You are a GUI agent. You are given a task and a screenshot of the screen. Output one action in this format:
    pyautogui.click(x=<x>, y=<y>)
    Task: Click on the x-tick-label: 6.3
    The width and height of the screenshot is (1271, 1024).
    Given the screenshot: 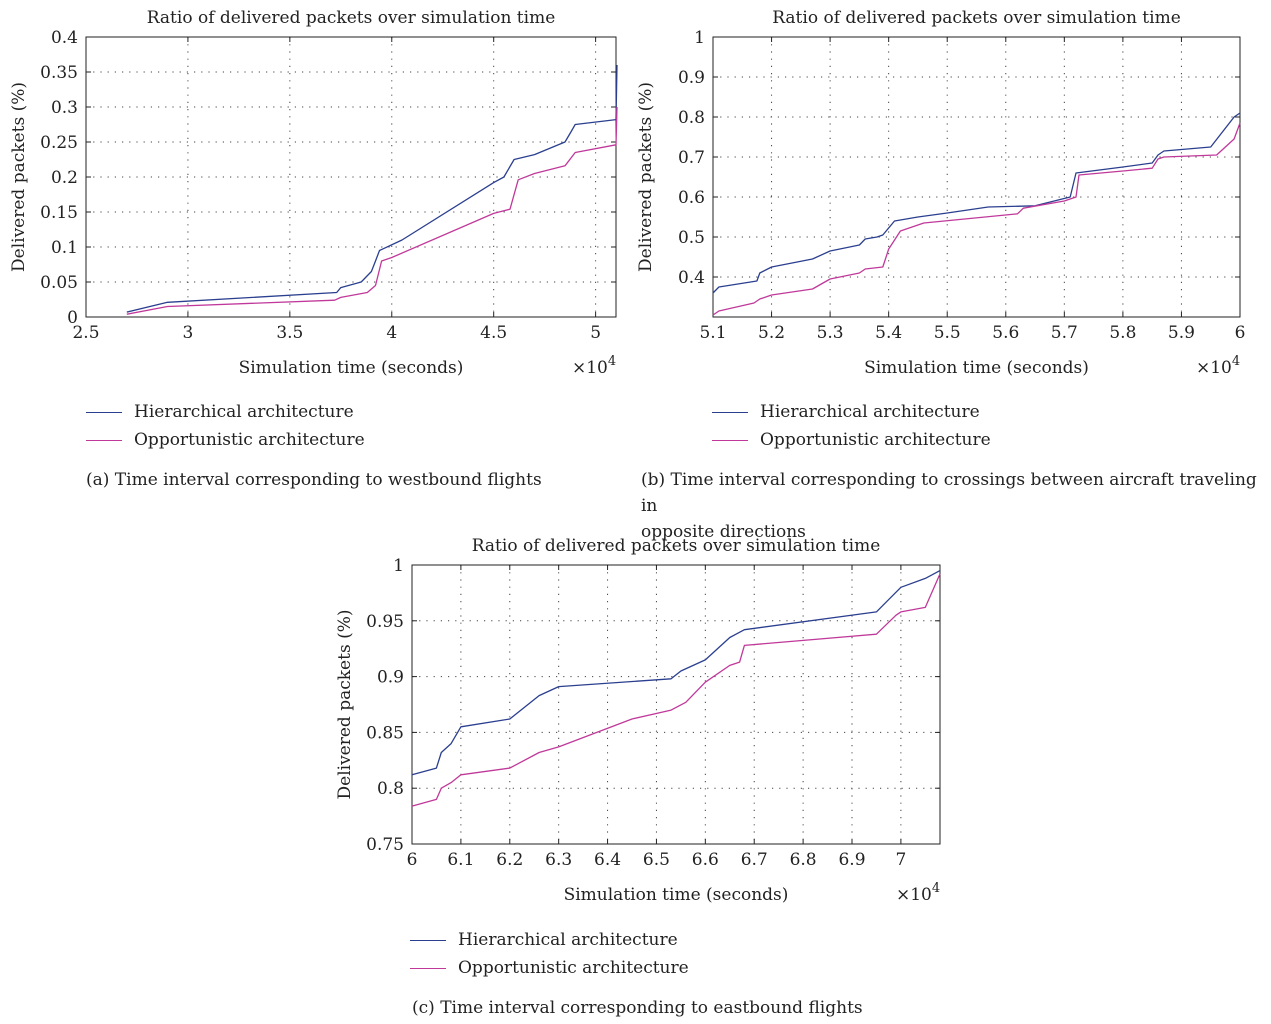 What is the action you would take?
    pyautogui.click(x=558, y=860)
    